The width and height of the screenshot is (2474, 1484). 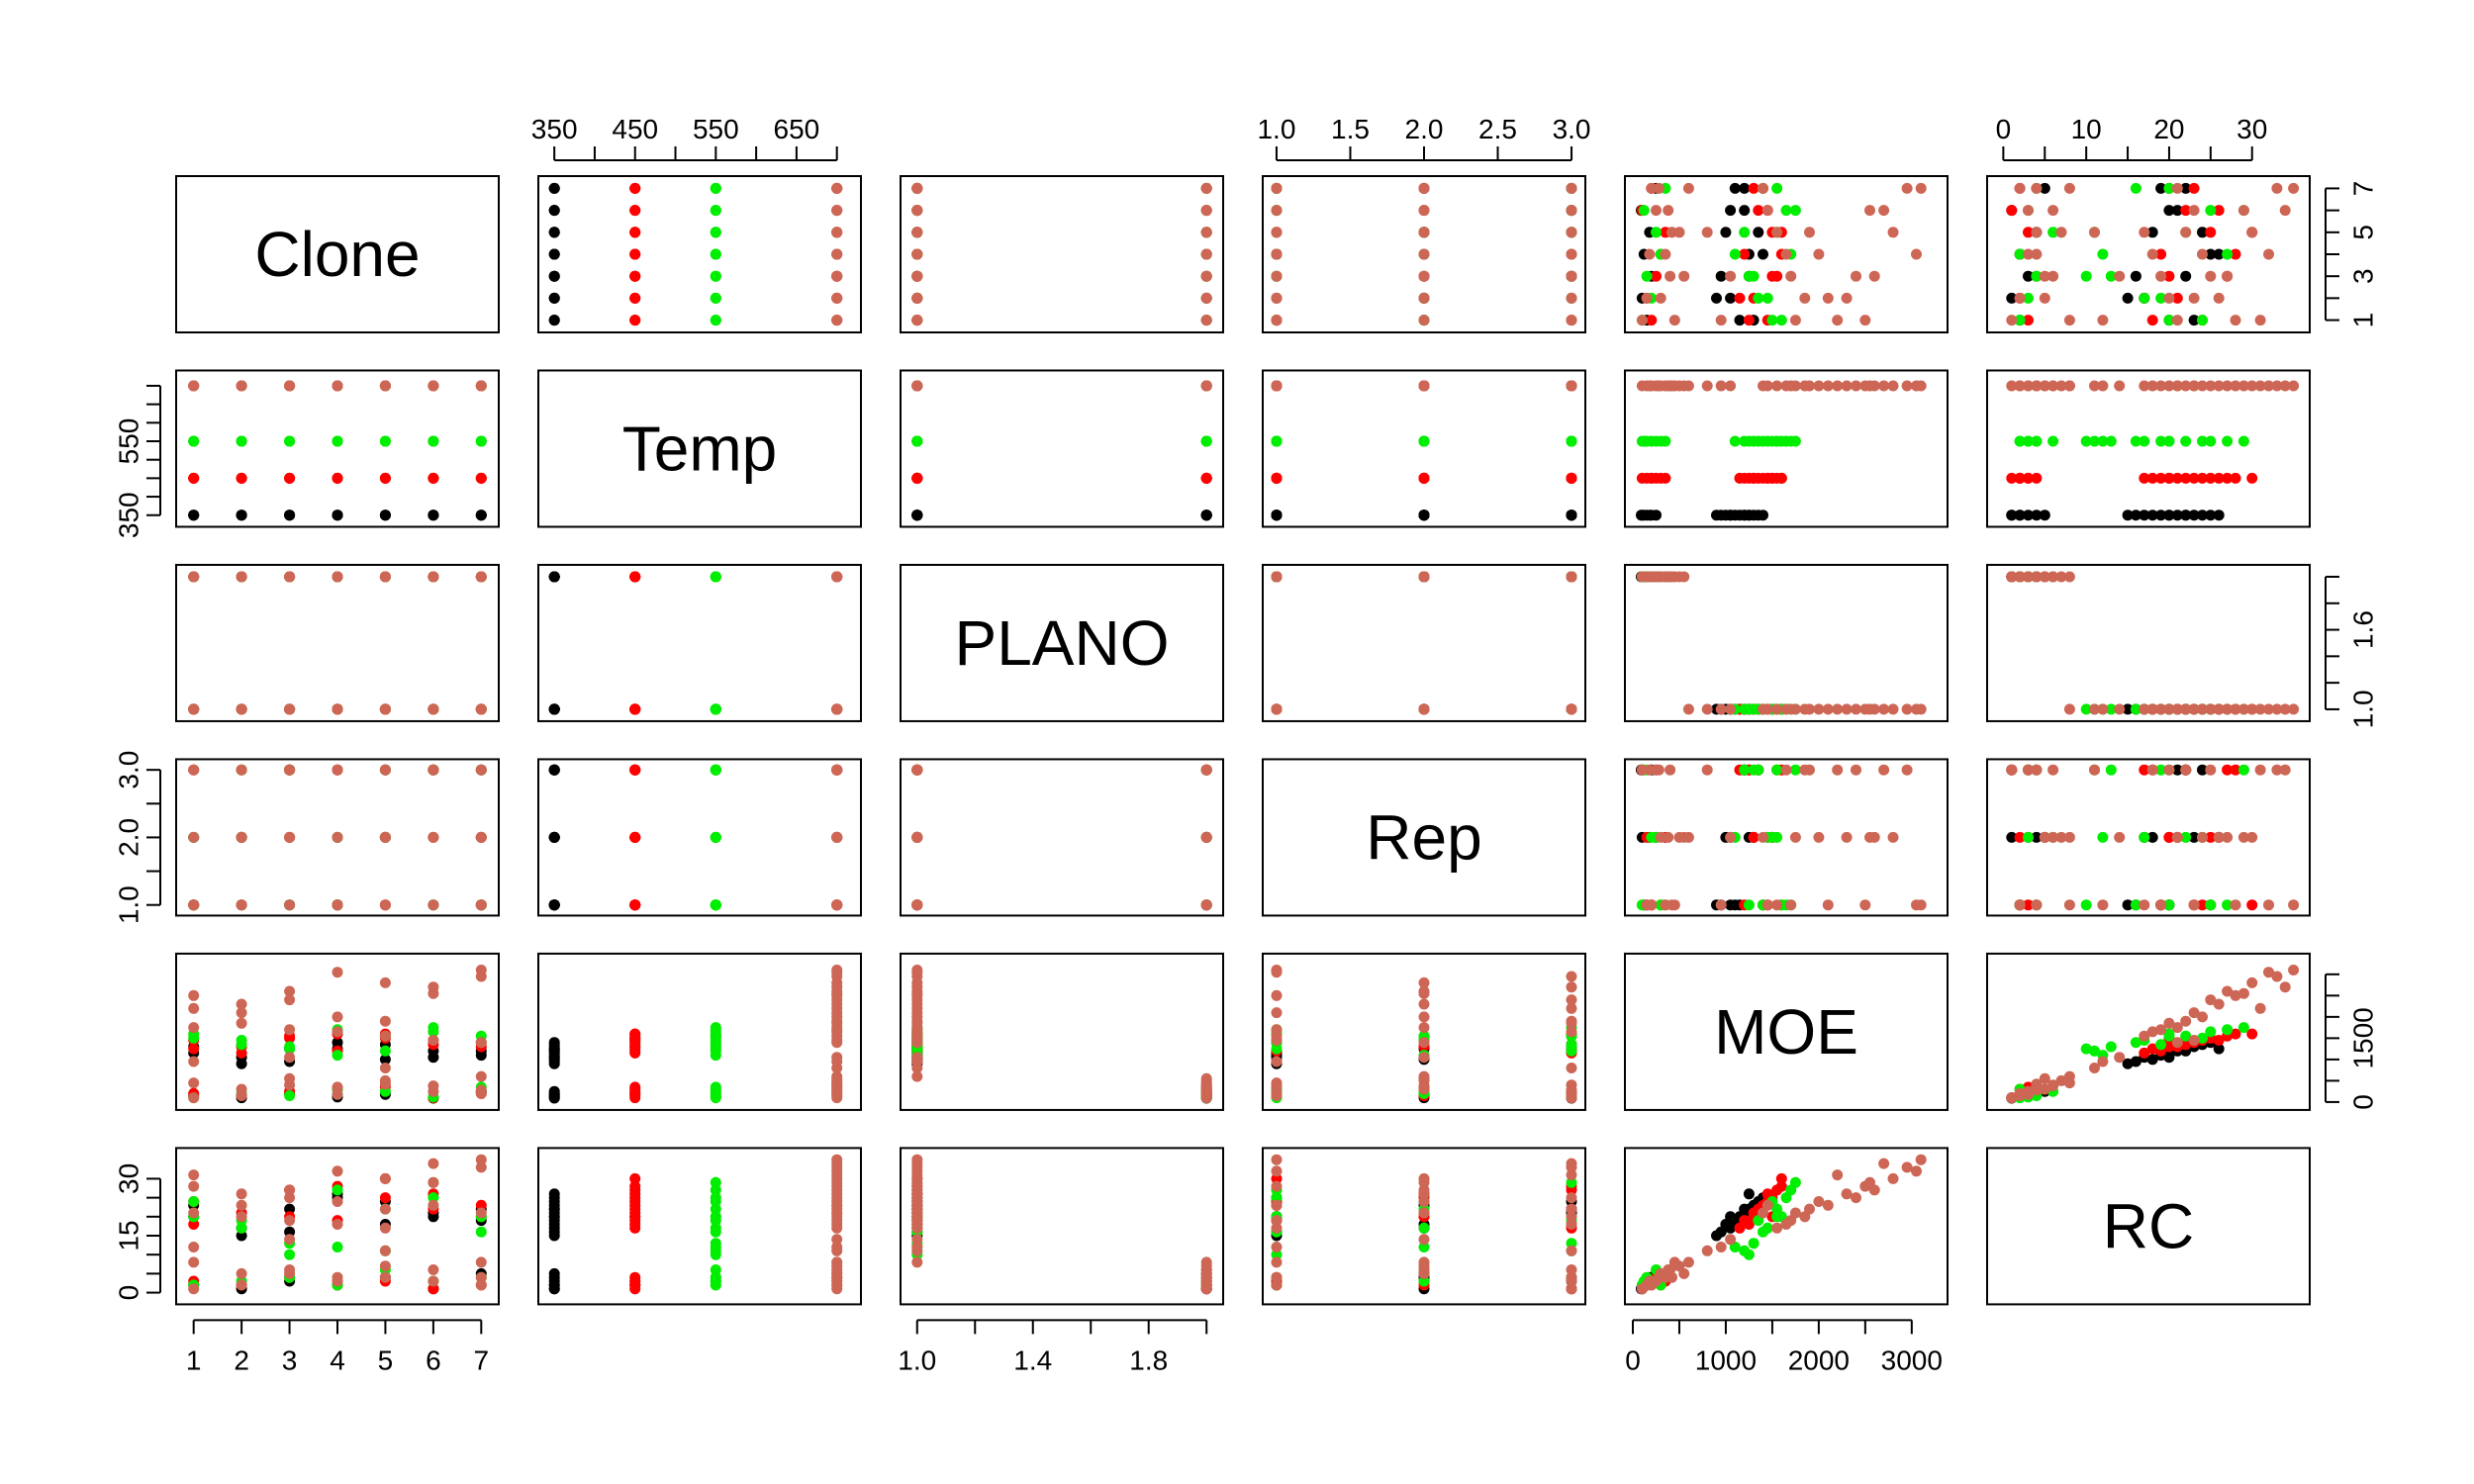 I want to click on bottom-axis-clone: 1 2 3 4 5 6 7, so click(x=338, y=1347).